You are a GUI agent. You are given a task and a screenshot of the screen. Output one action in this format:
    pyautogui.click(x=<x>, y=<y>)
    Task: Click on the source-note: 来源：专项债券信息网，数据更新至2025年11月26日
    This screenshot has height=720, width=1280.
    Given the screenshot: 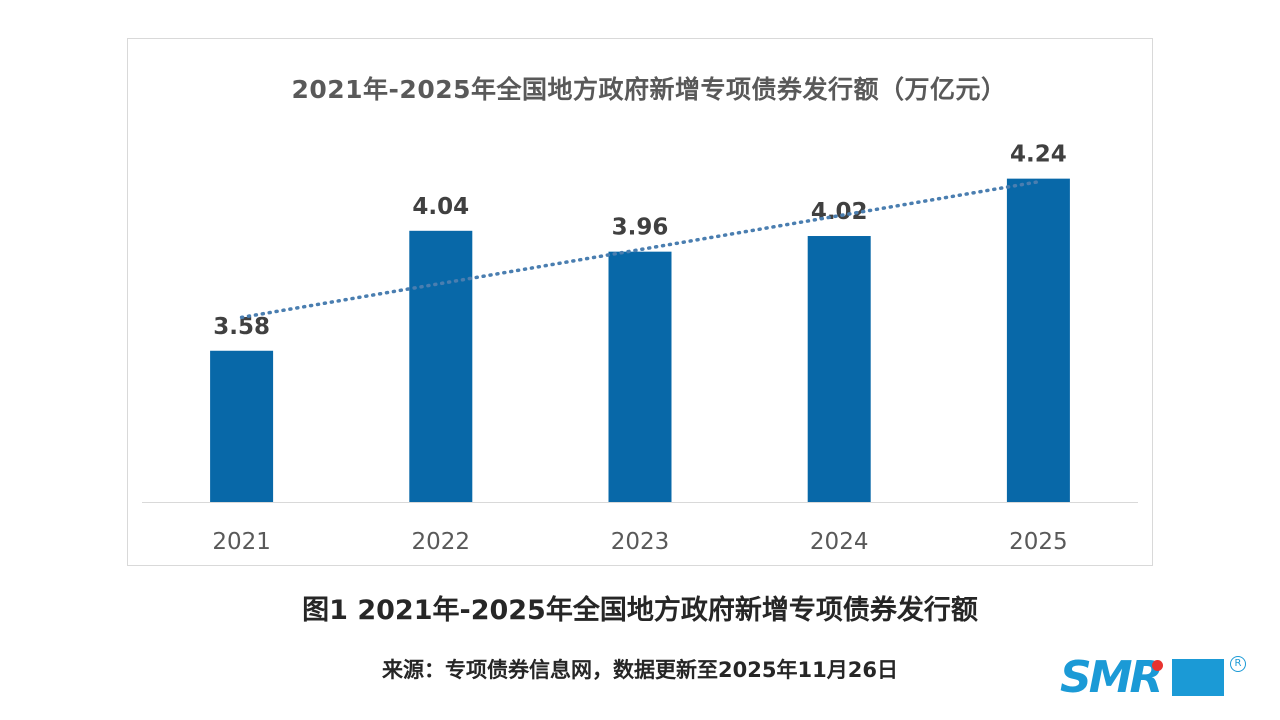 What is the action you would take?
    pyautogui.click(x=640, y=670)
    